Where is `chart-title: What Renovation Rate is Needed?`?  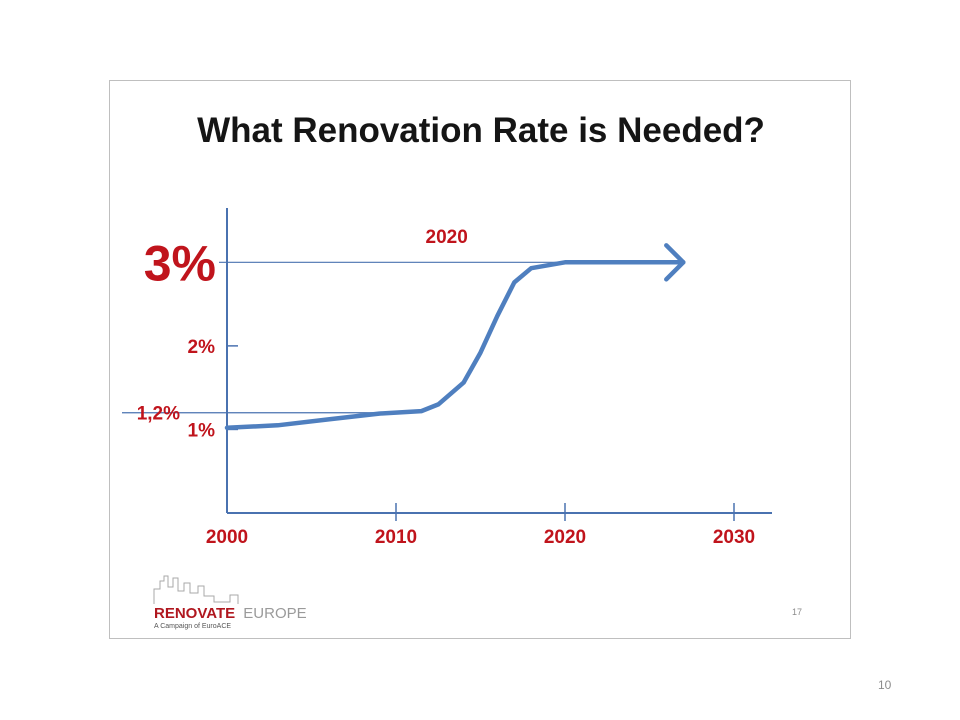 chart-title: What Renovation Rate is Needed? is located at coordinates (481, 130).